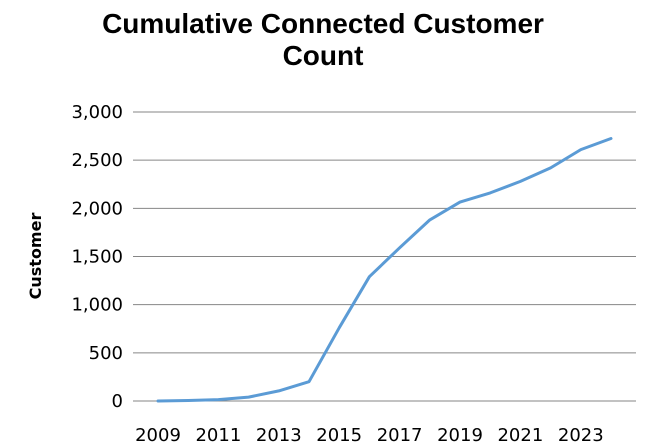 Image resolution: width=646 pixels, height=448 pixels. I want to click on x-tick-label: 2017, so click(400, 435).